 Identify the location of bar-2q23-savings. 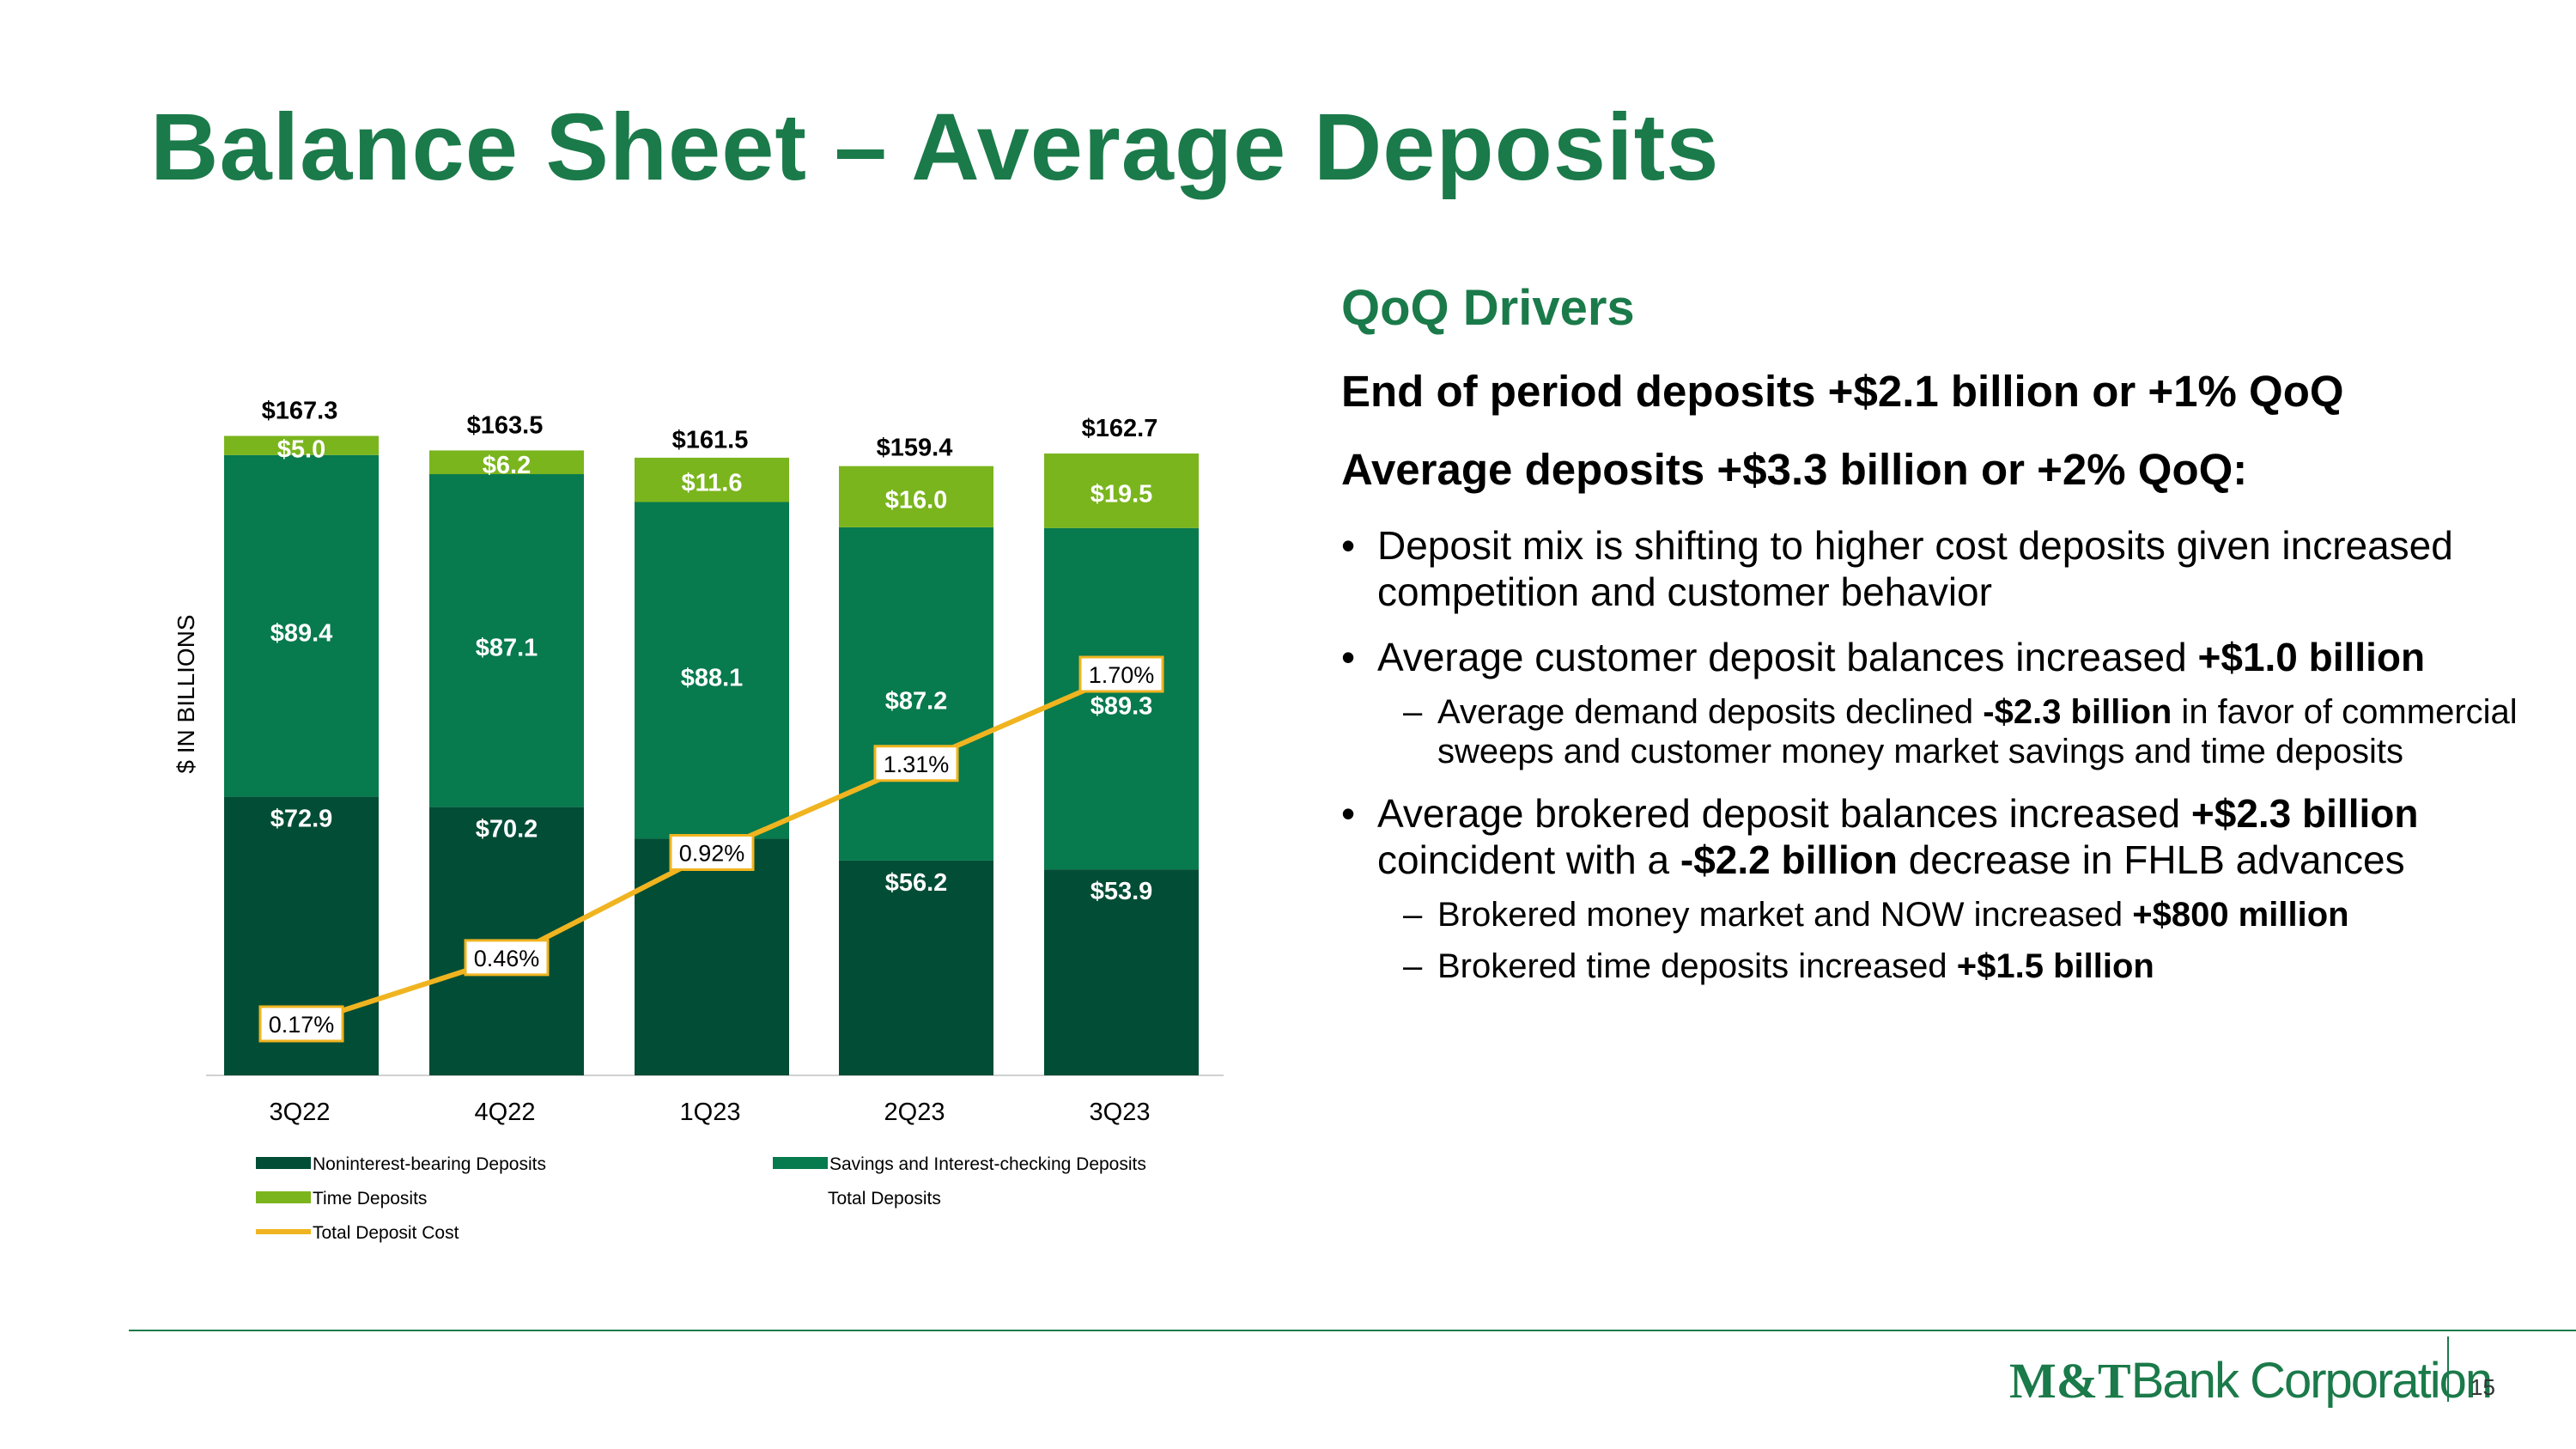
(916, 694).